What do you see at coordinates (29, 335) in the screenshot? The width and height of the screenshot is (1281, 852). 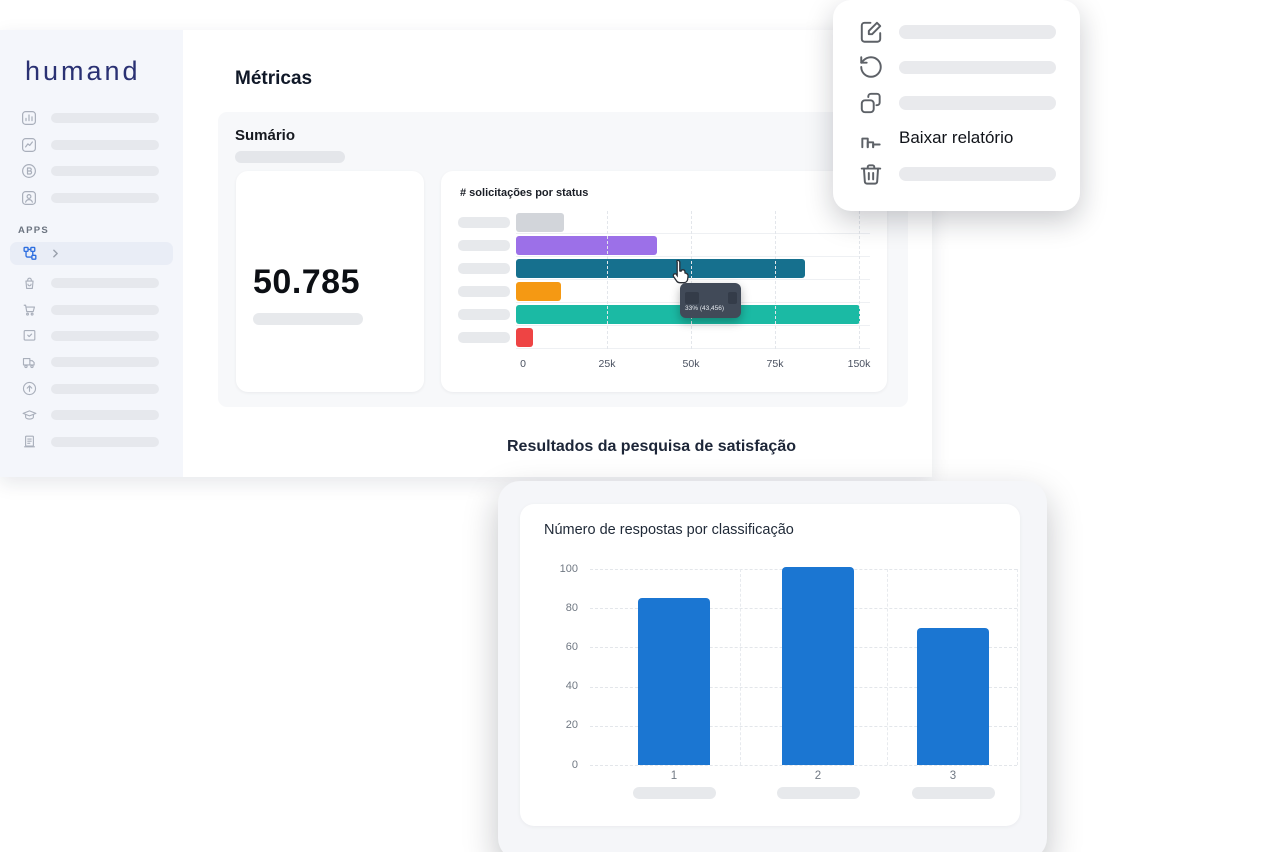 I see `ticket-icon` at bounding box center [29, 335].